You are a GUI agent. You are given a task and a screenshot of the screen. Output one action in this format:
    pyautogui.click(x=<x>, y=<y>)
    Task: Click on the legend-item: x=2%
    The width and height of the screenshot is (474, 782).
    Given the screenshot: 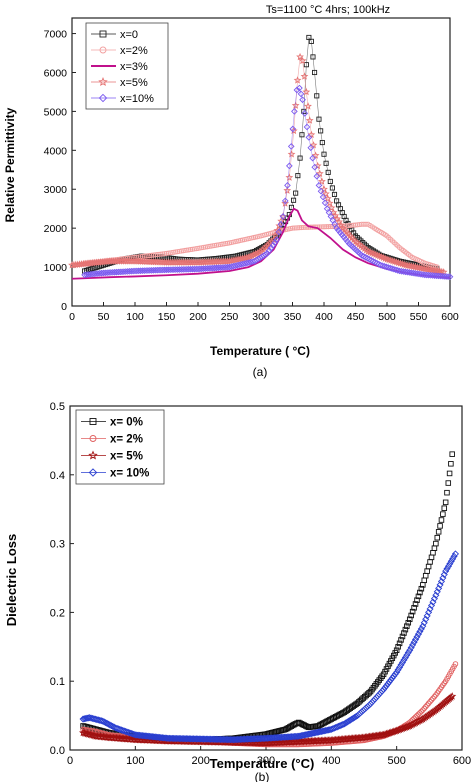 What is the action you would take?
    pyautogui.click(x=119, y=51)
    